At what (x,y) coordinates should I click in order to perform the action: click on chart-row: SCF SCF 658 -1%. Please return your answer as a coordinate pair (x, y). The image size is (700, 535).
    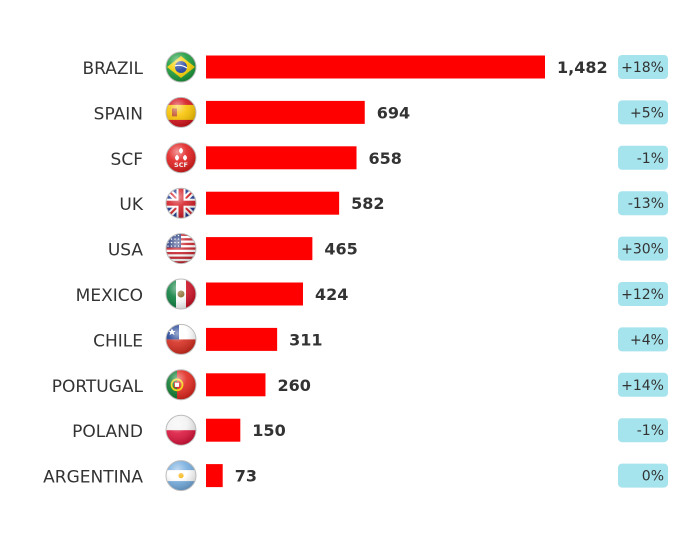
    Looking at the image, I should click on (389, 158).